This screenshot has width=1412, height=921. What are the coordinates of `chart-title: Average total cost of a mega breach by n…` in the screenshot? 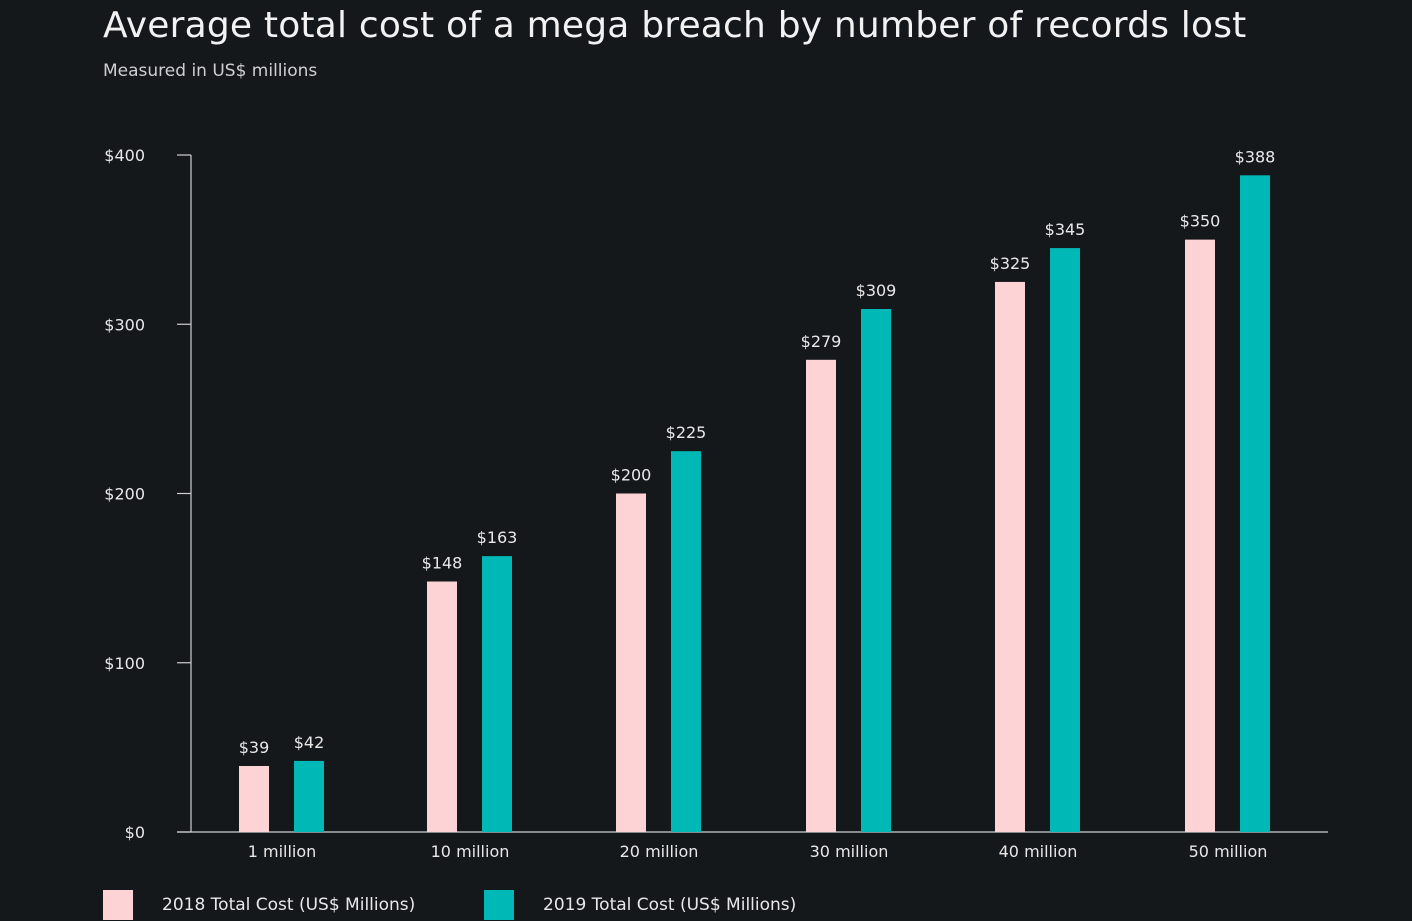 It's located at (675, 25).